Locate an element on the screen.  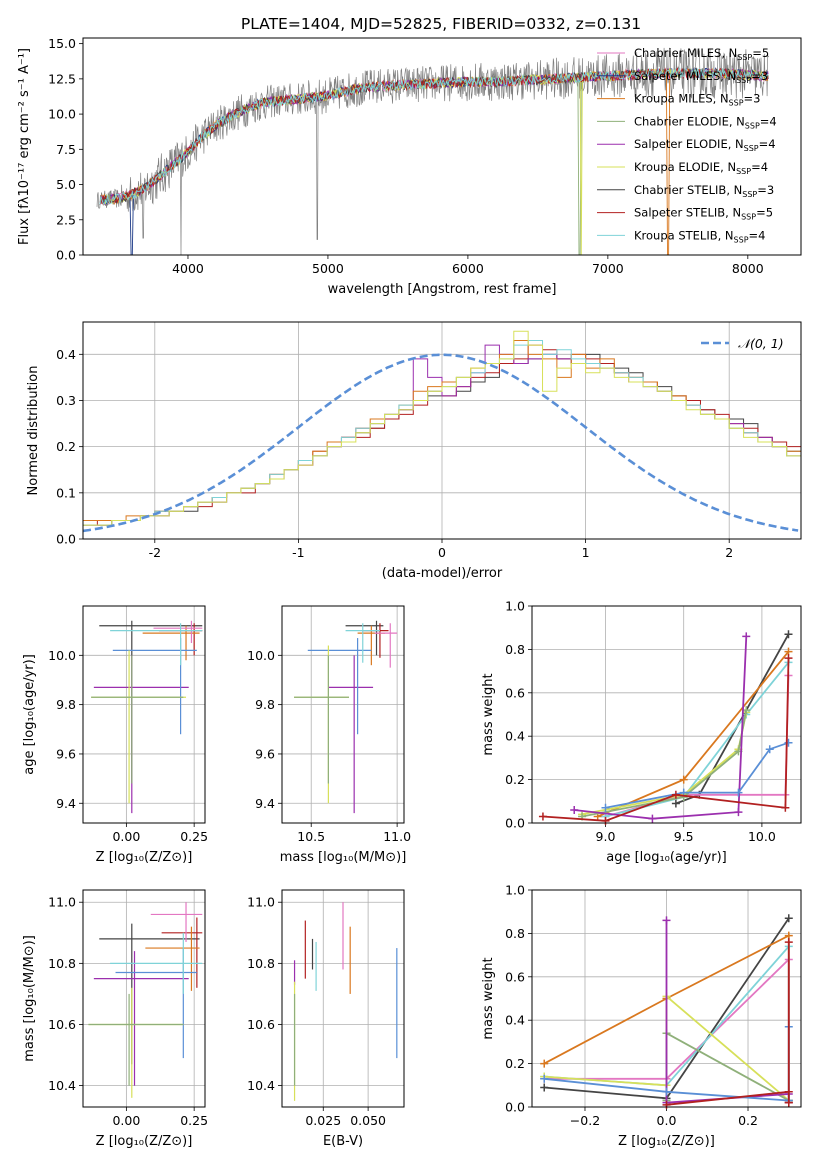
panel-age-mass: 10.5 11.0 9.4 9.6 9.8 10.0 mass [log₁₀(M/M⊙)] is located at coordinates (329, 735).